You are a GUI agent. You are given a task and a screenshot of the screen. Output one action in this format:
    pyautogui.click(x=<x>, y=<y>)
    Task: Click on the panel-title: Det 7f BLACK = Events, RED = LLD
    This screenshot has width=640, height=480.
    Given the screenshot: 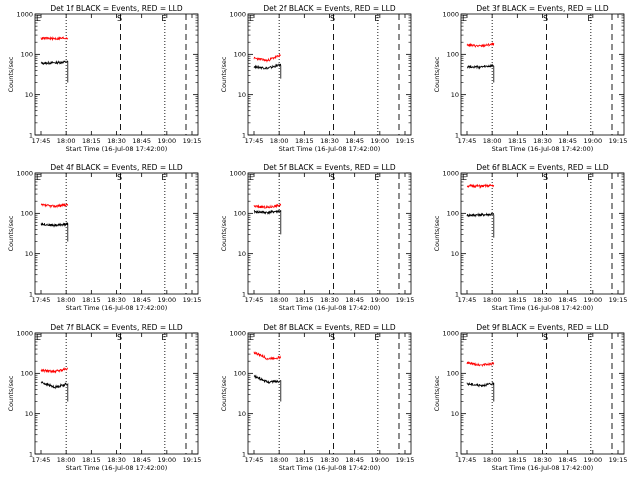 What is the action you would take?
    pyautogui.click(x=116, y=327)
    